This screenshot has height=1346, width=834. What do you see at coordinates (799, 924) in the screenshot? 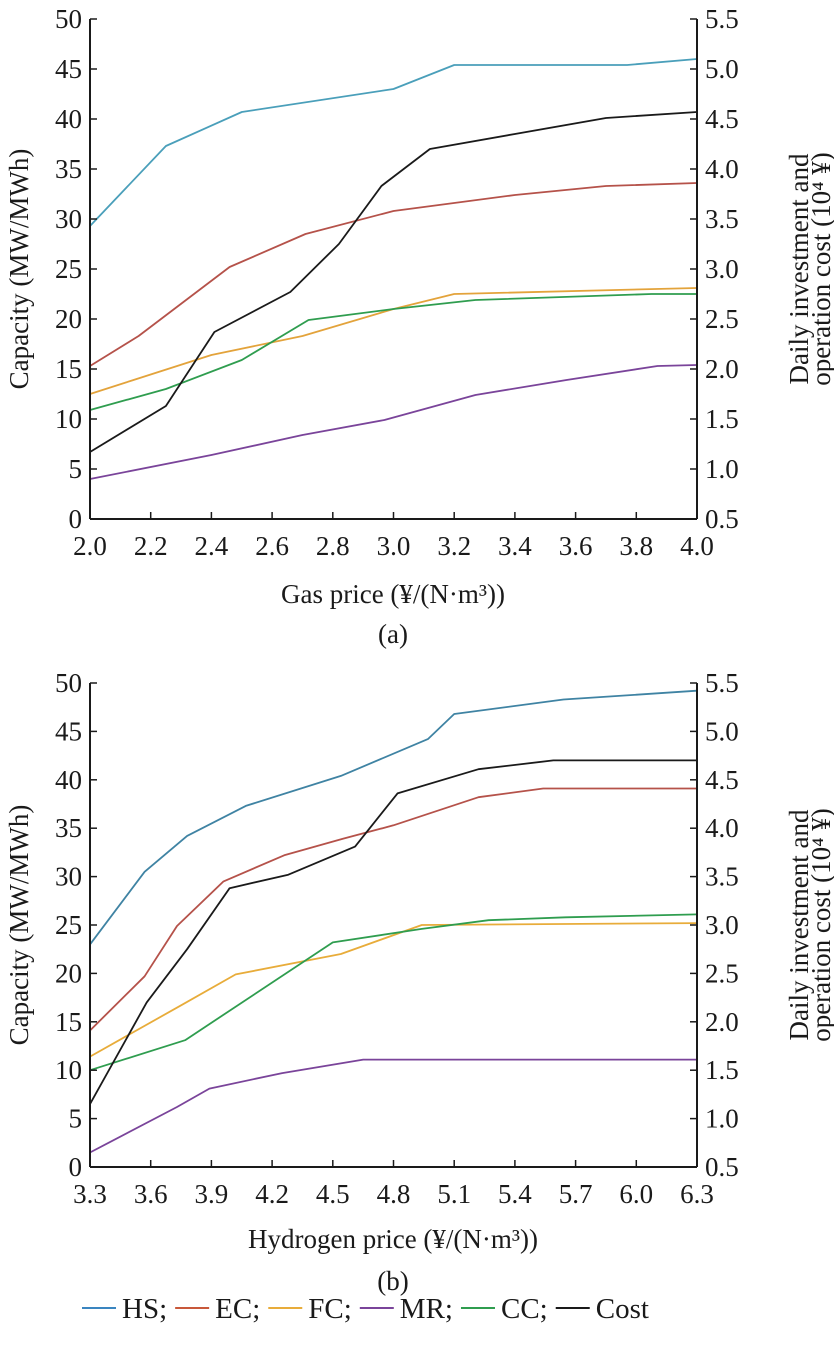
I see `y2-axis-title-line1-b: Daily investment and` at bounding box center [799, 924].